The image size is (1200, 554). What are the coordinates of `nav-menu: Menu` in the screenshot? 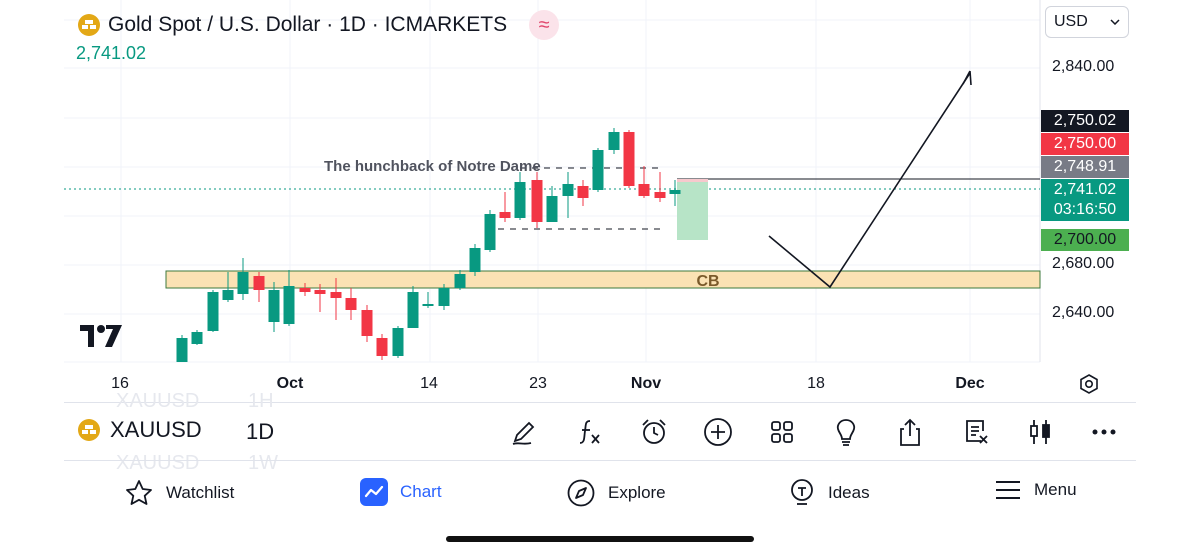 It's located at (1035, 490).